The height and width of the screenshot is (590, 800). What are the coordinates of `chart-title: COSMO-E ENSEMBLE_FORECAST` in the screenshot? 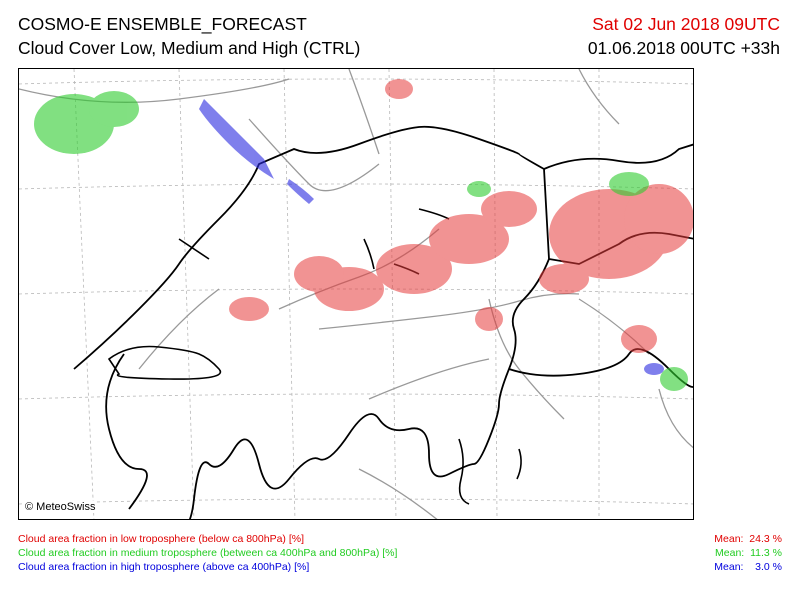 It's located at (162, 24).